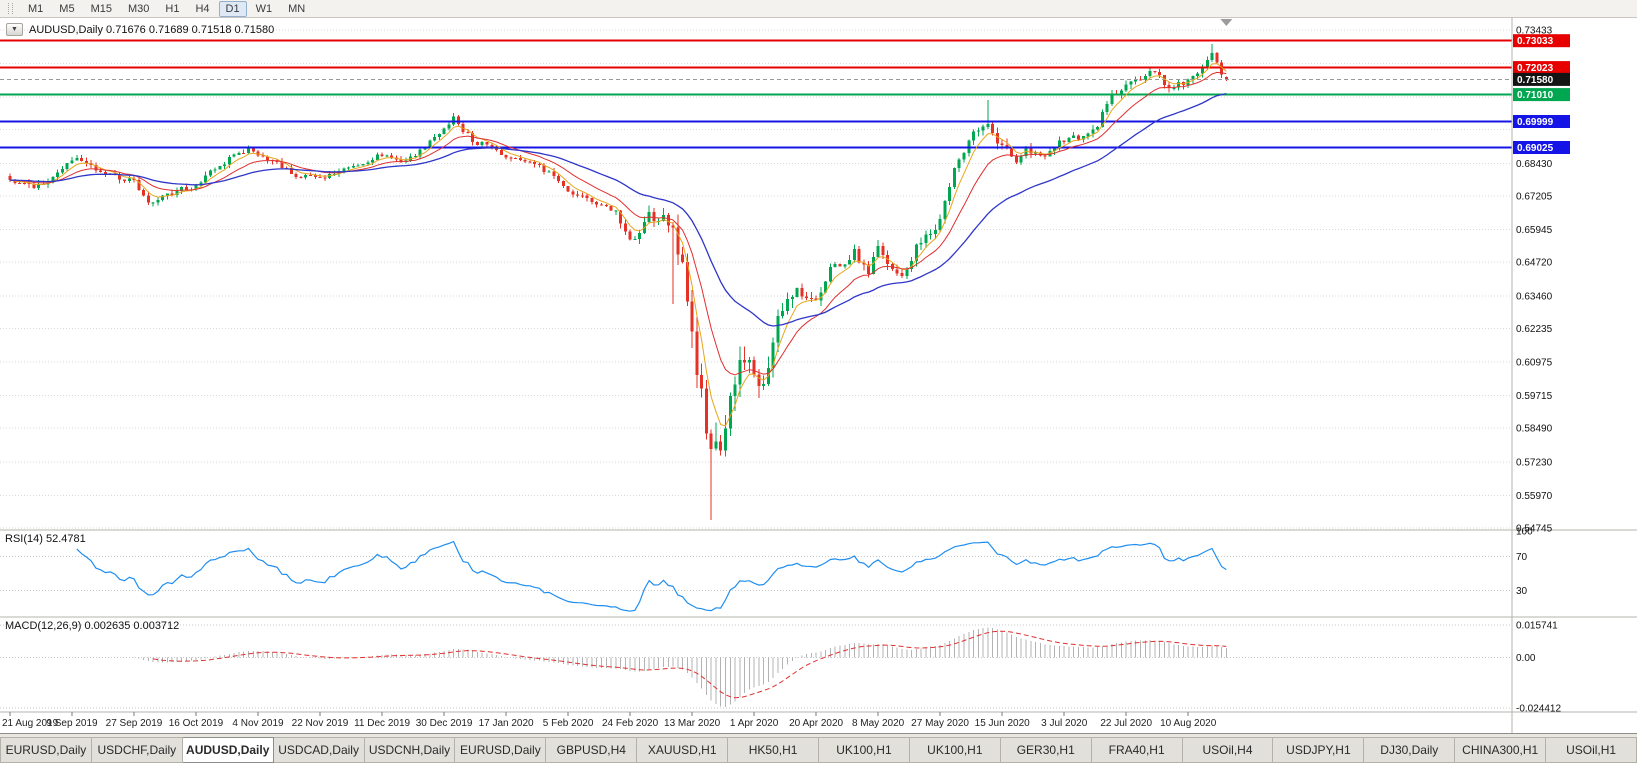  Describe the element at coordinates (36, 8) in the screenshot. I see `timeframe-button-m1: M1` at that location.